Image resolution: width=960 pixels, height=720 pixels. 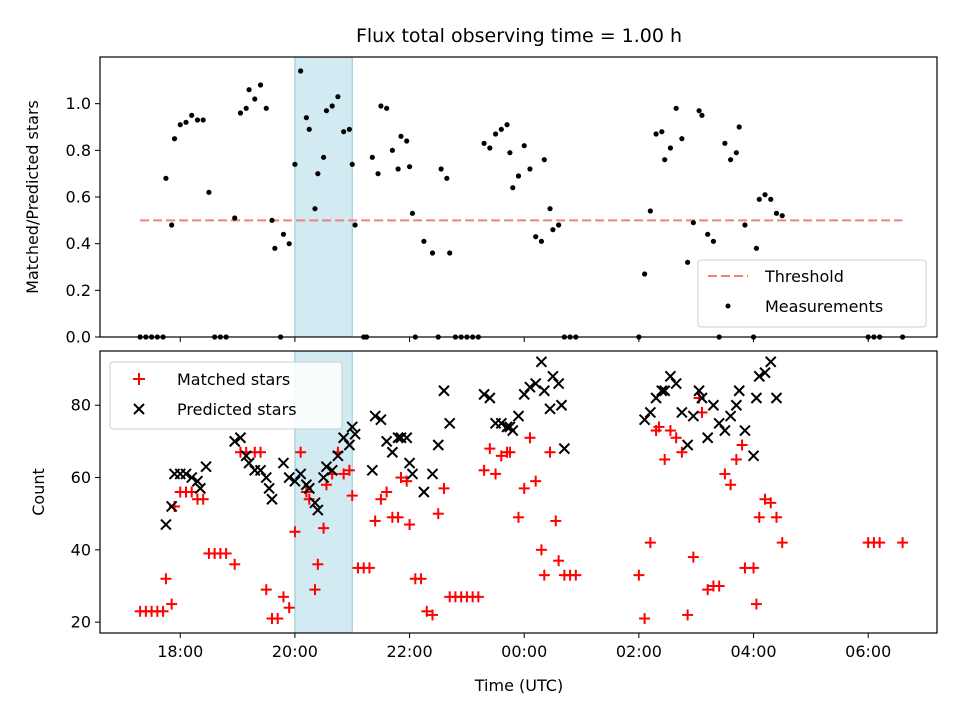 What do you see at coordinates (78, 290) in the screenshot?
I see `y-tick-label: 0.2` at bounding box center [78, 290].